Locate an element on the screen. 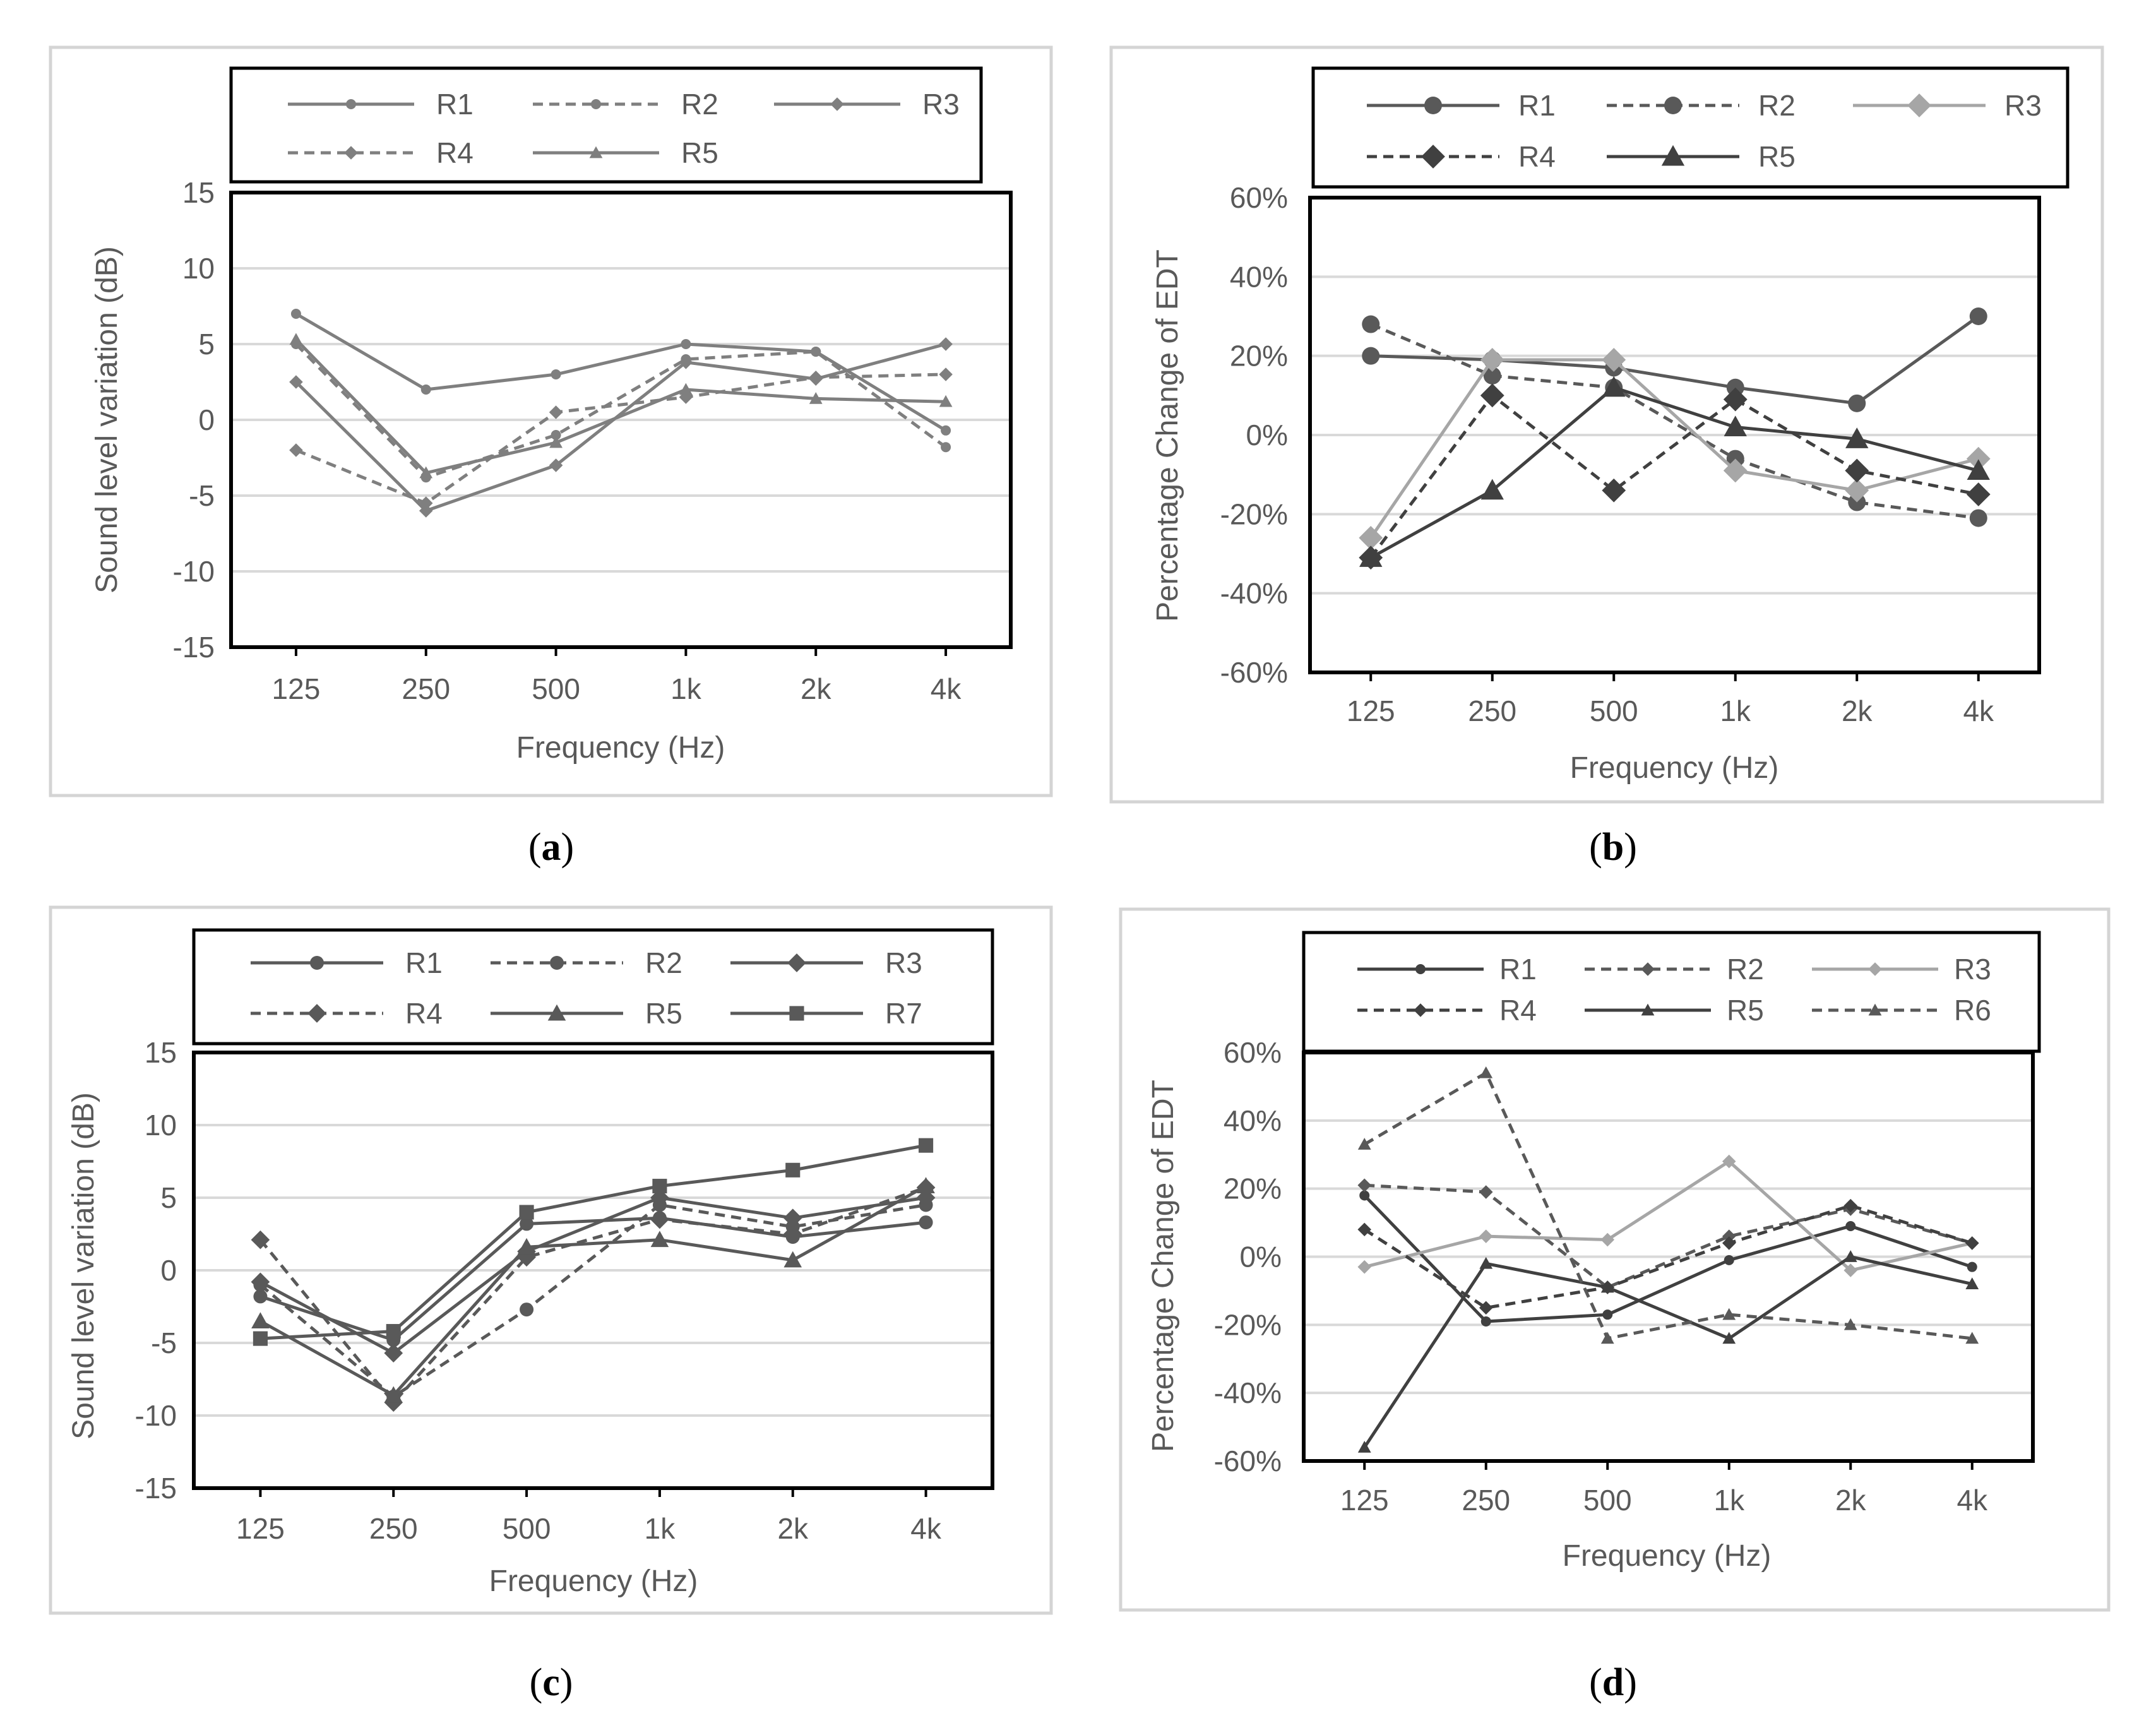  series-d-R1 is located at coordinates (1668, 1259).